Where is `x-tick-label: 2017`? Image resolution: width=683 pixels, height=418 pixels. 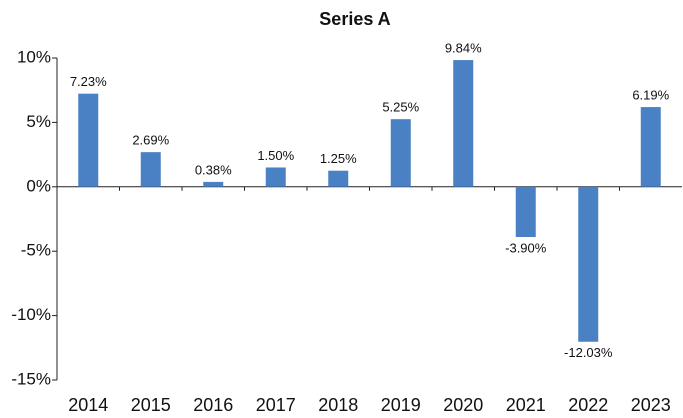 x-tick-label: 2017 is located at coordinates (276, 405).